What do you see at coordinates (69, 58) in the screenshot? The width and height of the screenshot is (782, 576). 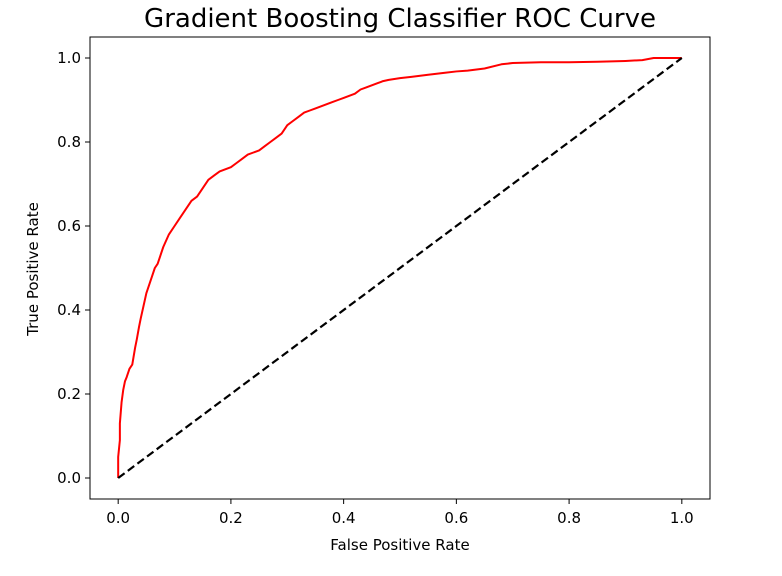 I see `y-tick-label: 1.0` at bounding box center [69, 58].